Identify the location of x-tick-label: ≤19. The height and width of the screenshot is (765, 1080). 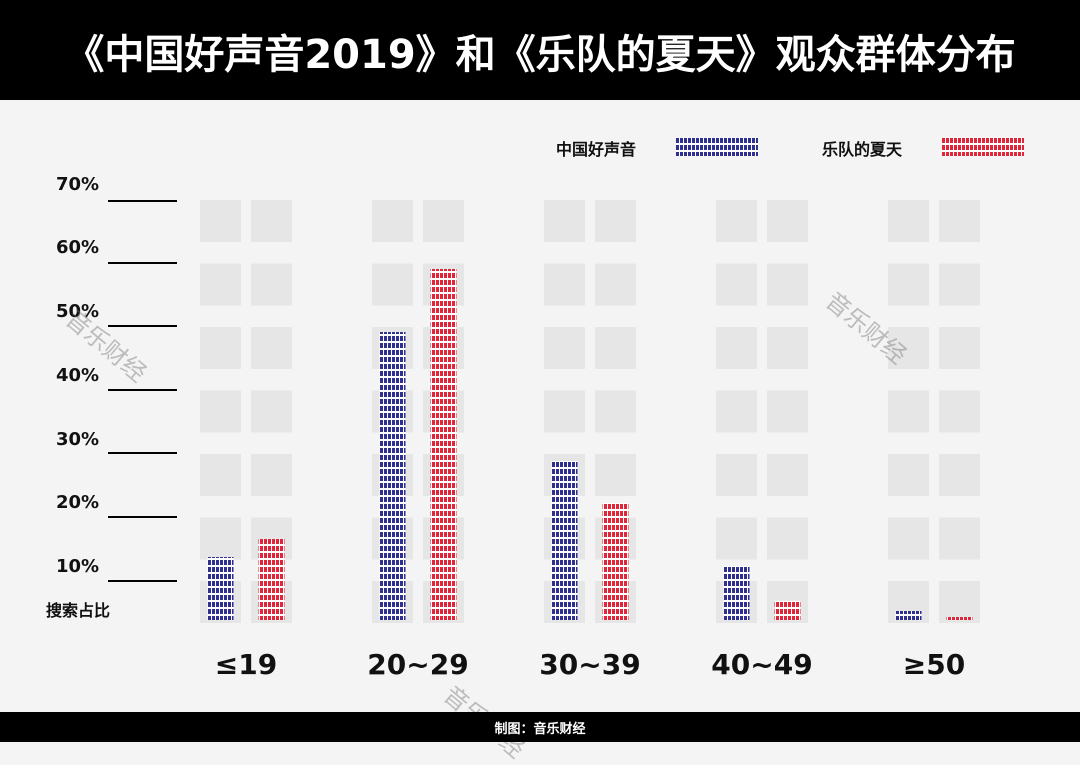
(246, 664).